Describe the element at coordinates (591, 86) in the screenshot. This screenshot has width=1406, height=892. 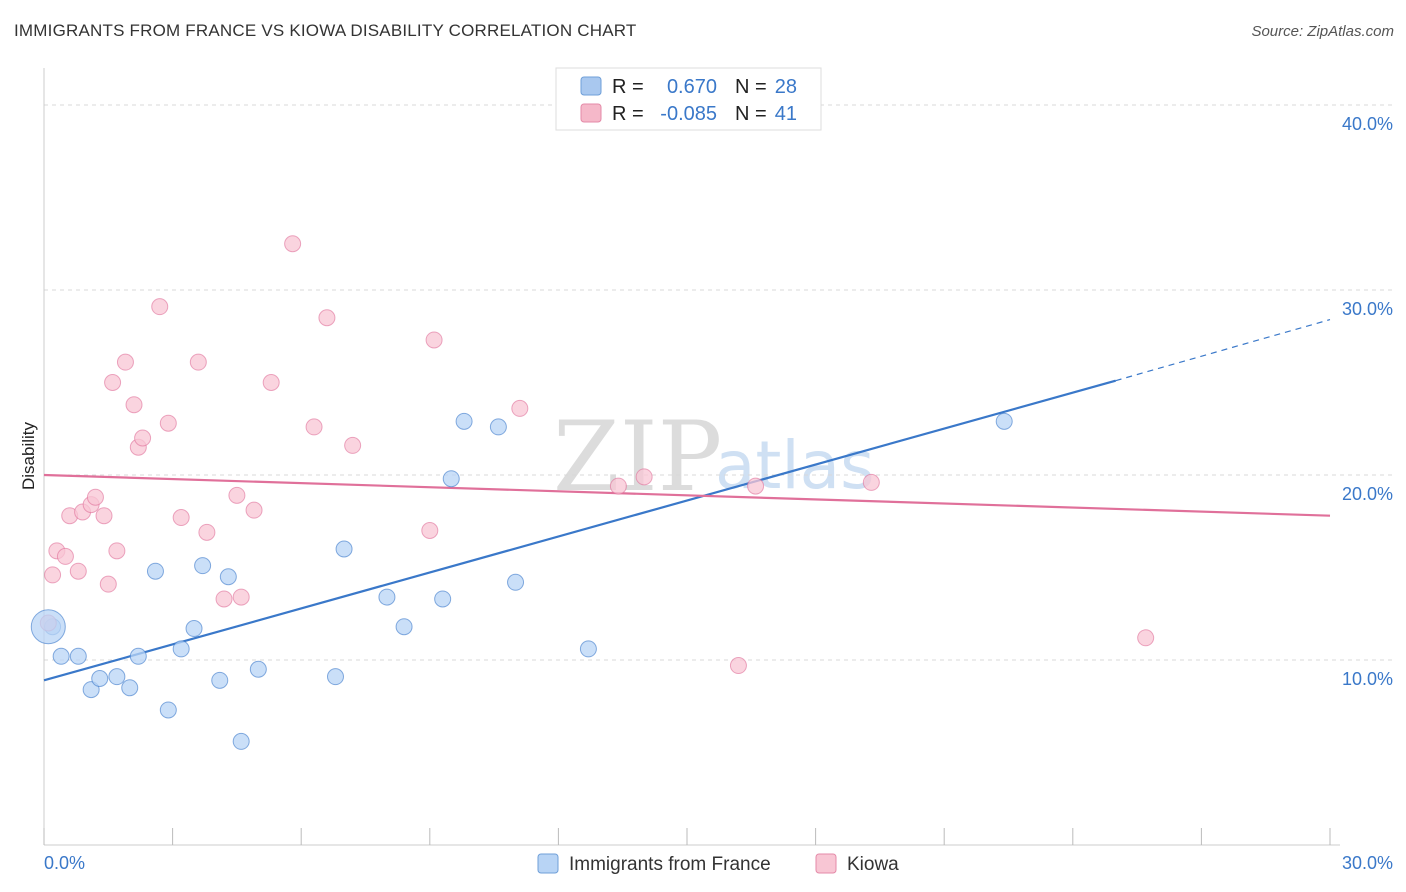
I see `legend-swatch-france` at that location.